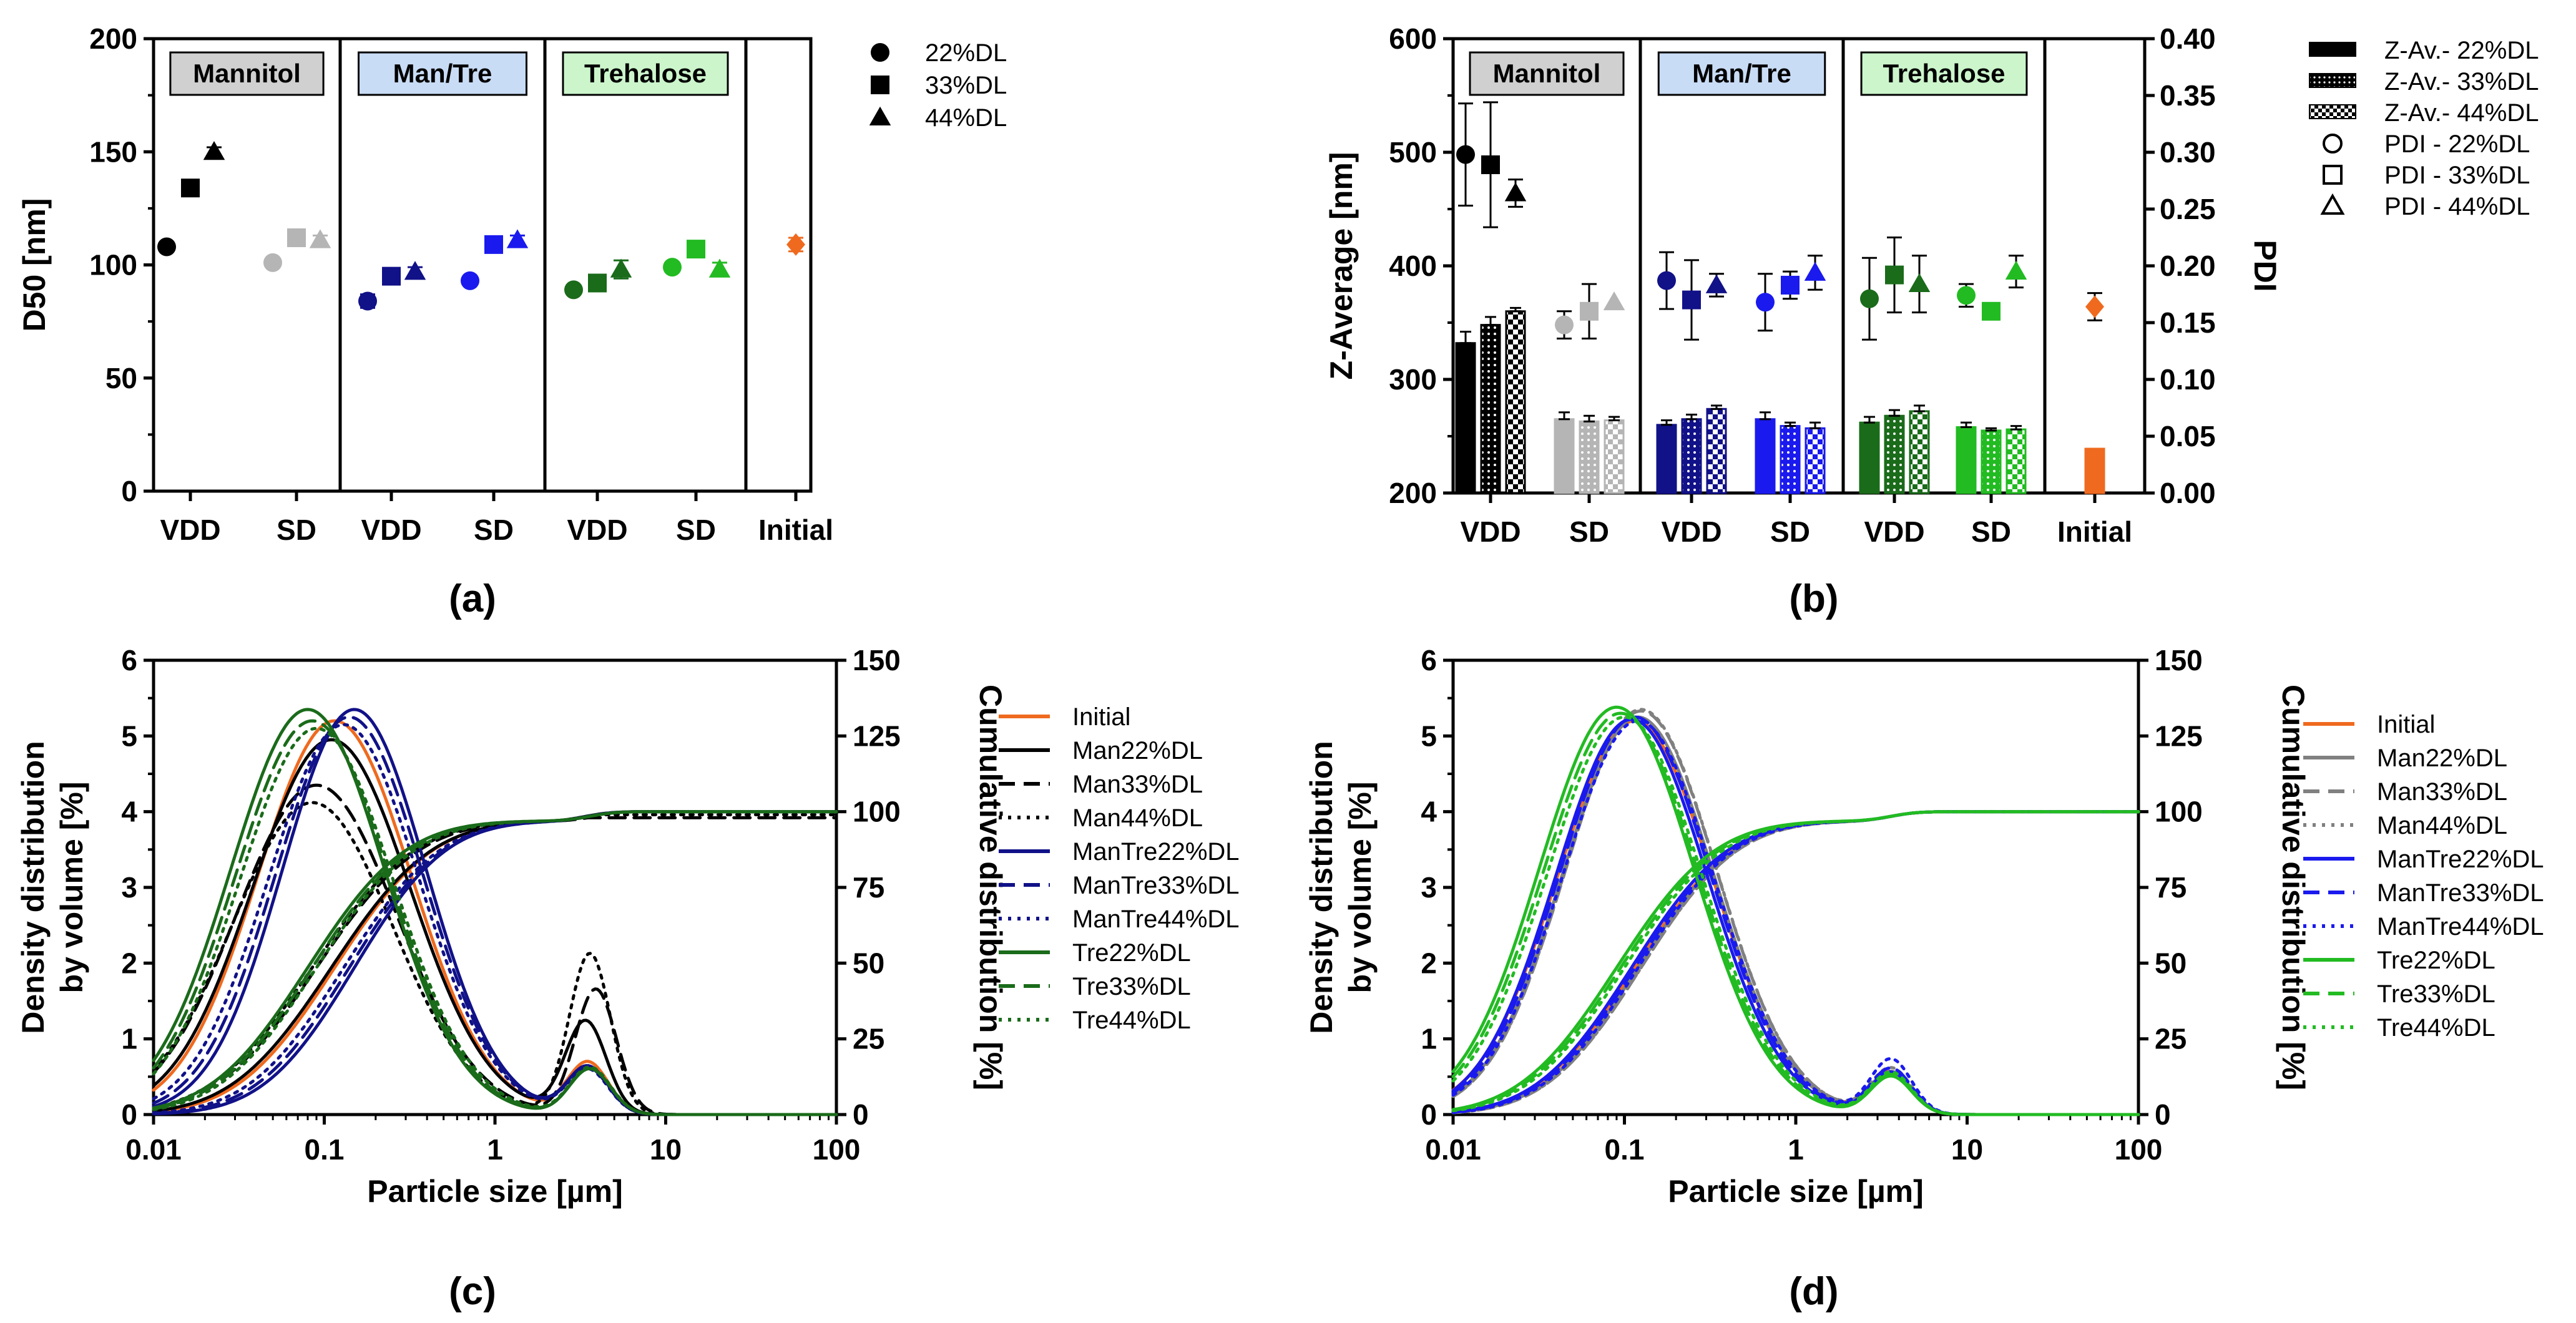 The width and height of the screenshot is (2576, 1323). What do you see at coordinates (1967, 1149) in the screenshot?
I see `x-tick-label: 10` at bounding box center [1967, 1149].